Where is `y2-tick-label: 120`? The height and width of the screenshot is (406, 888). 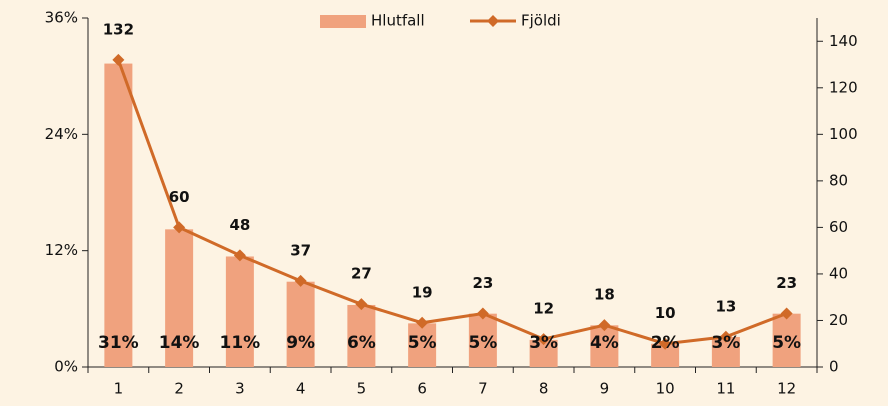 y2-tick-label: 120 is located at coordinates (843, 87).